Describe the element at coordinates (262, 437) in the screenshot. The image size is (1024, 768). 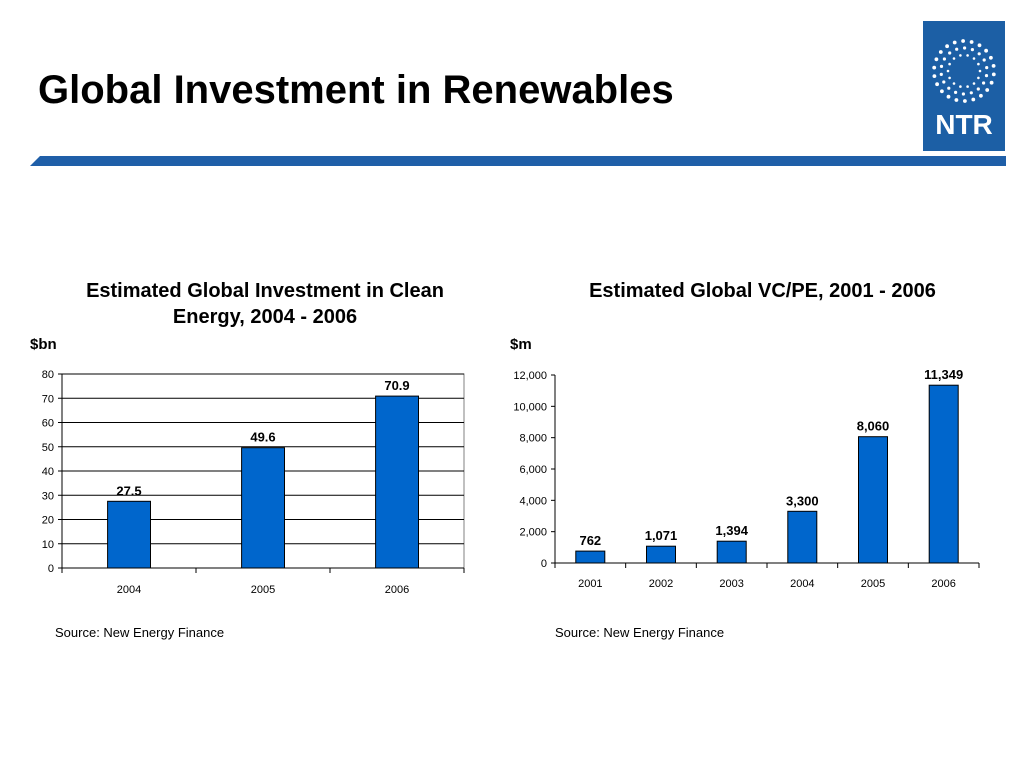
I see `data-label: 49.6` at that location.